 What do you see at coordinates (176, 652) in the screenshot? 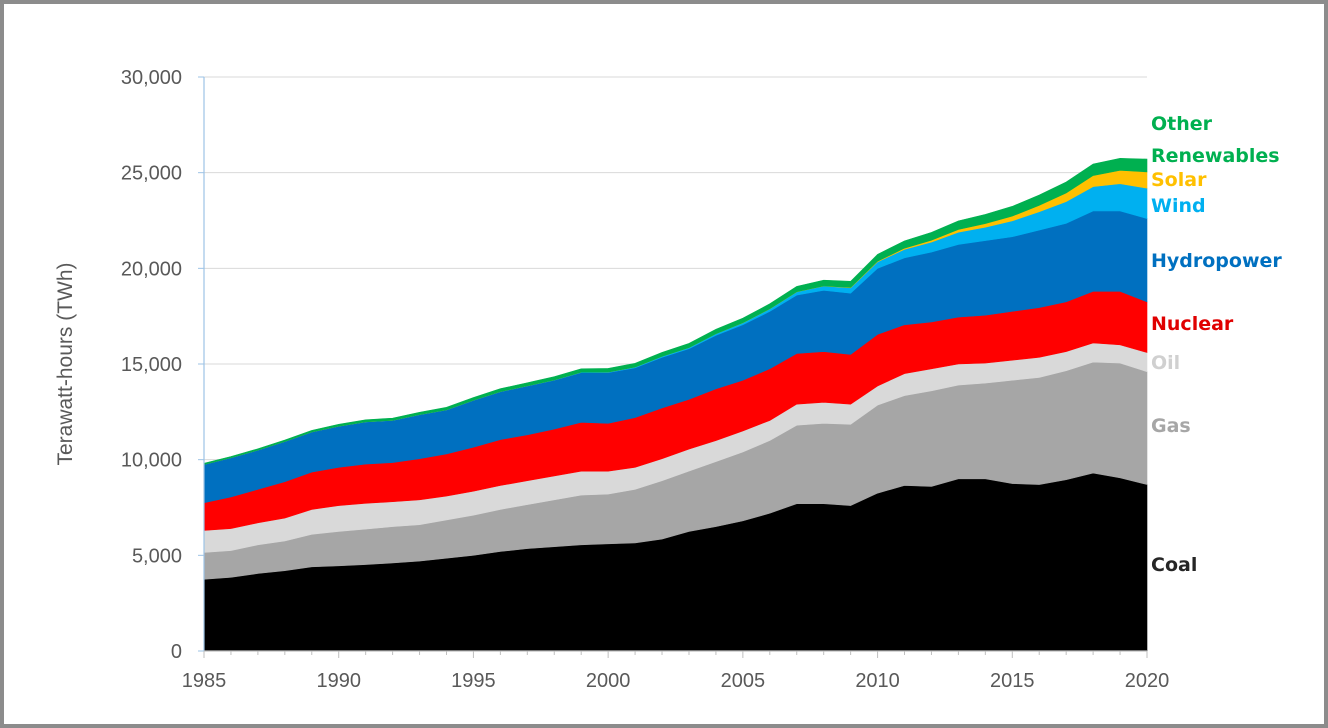
I see `y-tick-label: 0` at bounding box center [176, 652].